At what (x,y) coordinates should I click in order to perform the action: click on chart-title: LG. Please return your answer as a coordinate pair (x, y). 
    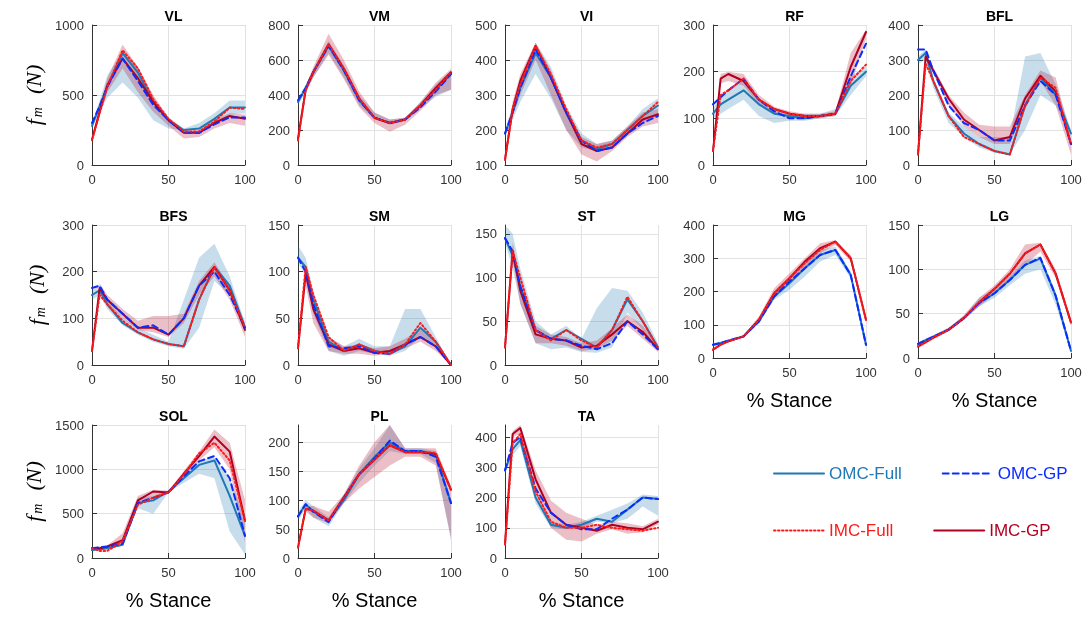
    Looking at the image, I should click on (999, 216).